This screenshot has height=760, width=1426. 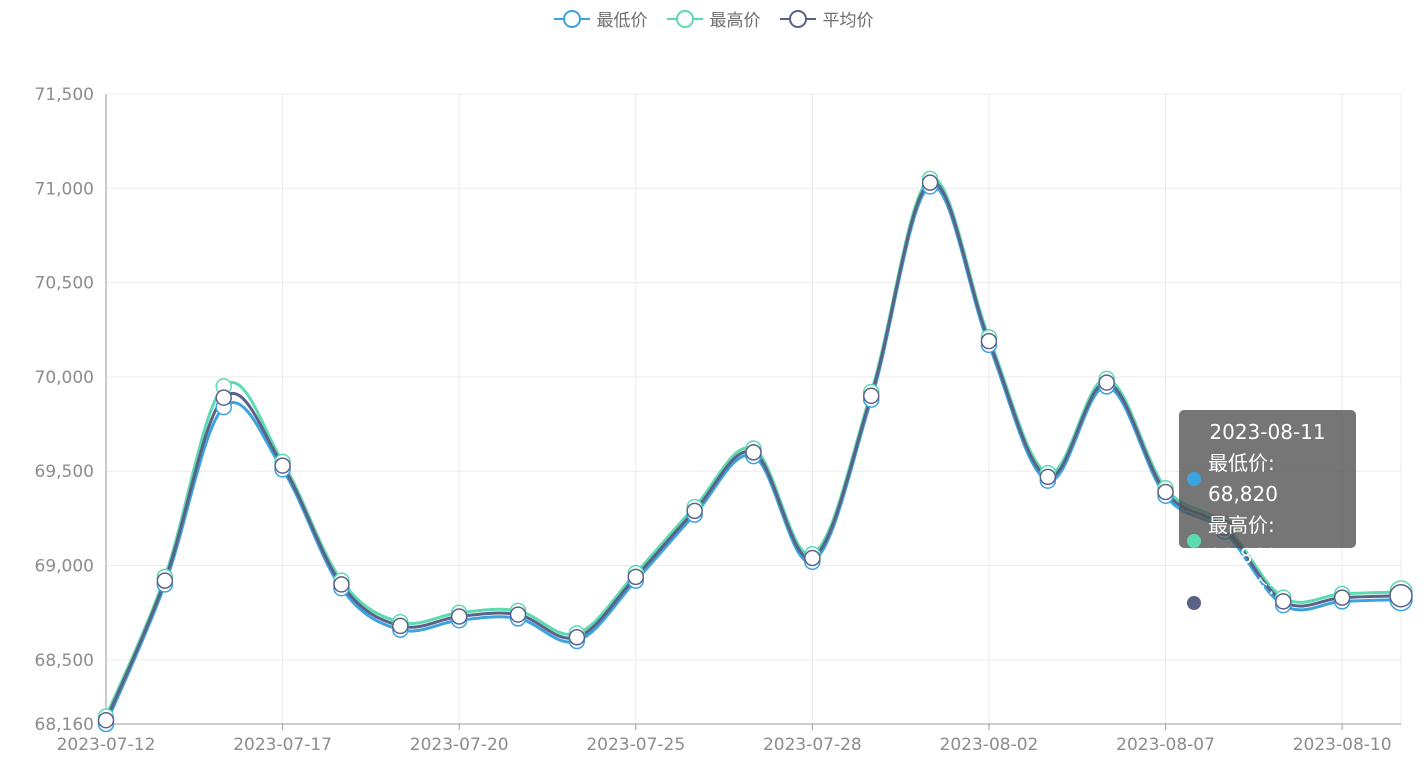 I want to click on tooltip-title: 2023-08-11, so click(x=1267, y=432).